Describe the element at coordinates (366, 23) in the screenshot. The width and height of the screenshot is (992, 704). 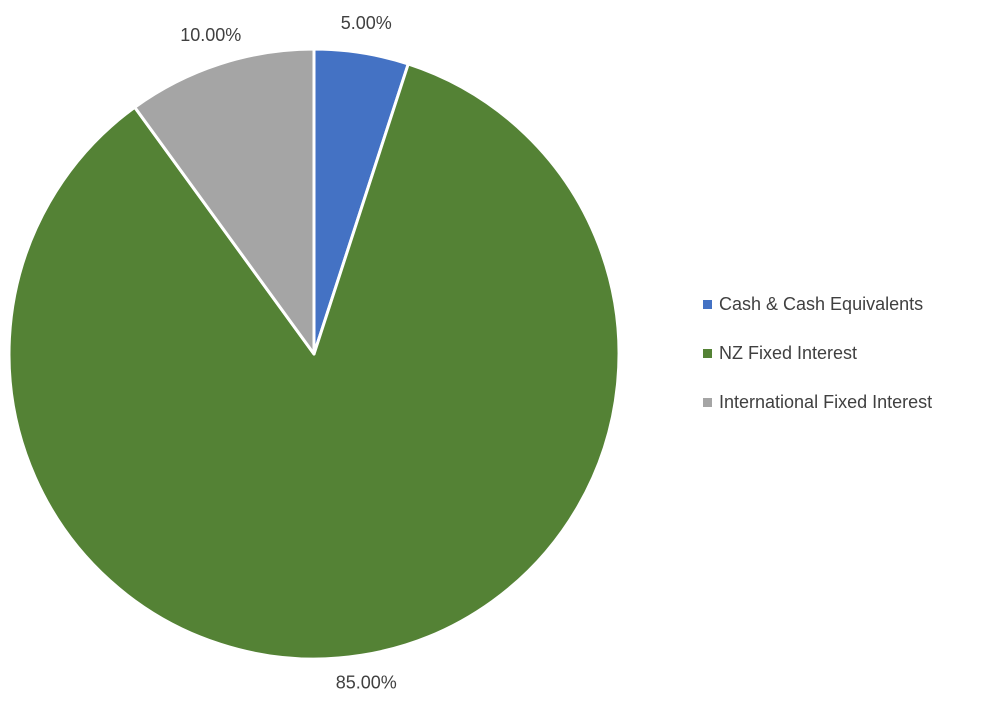
I see `data-label-cash: 5.00%` at that location.